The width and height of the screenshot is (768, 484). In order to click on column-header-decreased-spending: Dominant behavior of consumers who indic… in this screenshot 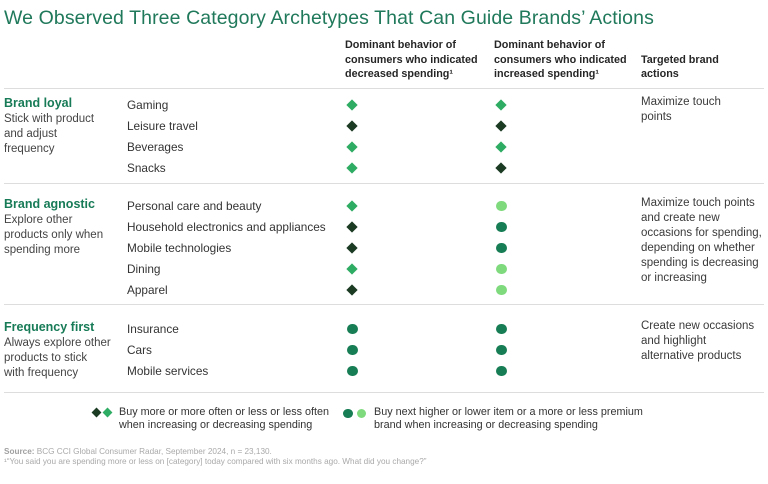, I will do `click(411, 59)`.